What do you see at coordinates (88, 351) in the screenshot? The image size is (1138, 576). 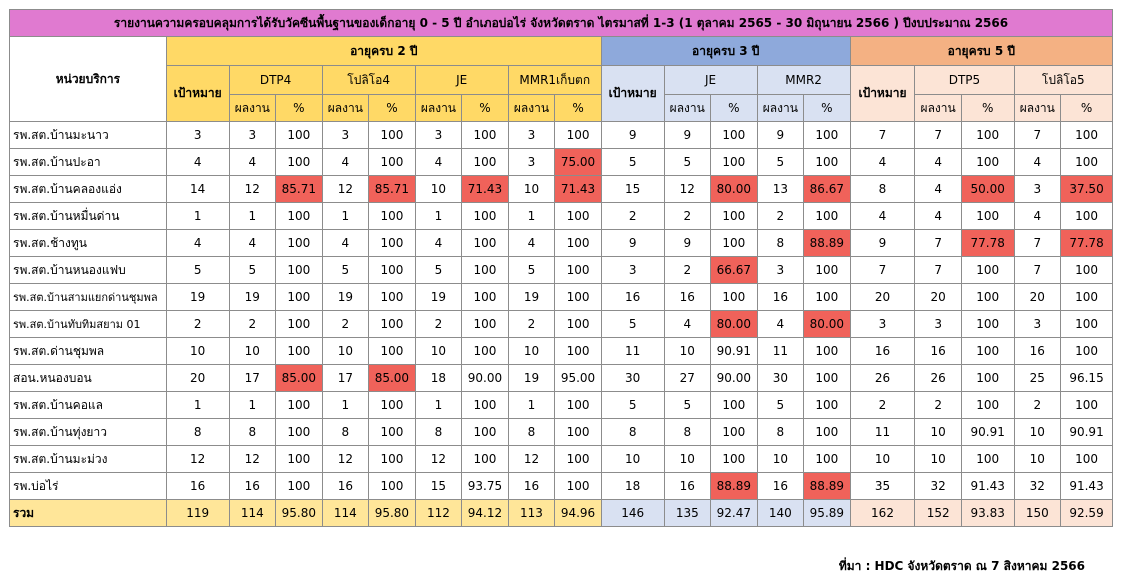 I see `service-unit-name: รพ.สต.ด่านชุมพล` at bounding box center [88, 351].